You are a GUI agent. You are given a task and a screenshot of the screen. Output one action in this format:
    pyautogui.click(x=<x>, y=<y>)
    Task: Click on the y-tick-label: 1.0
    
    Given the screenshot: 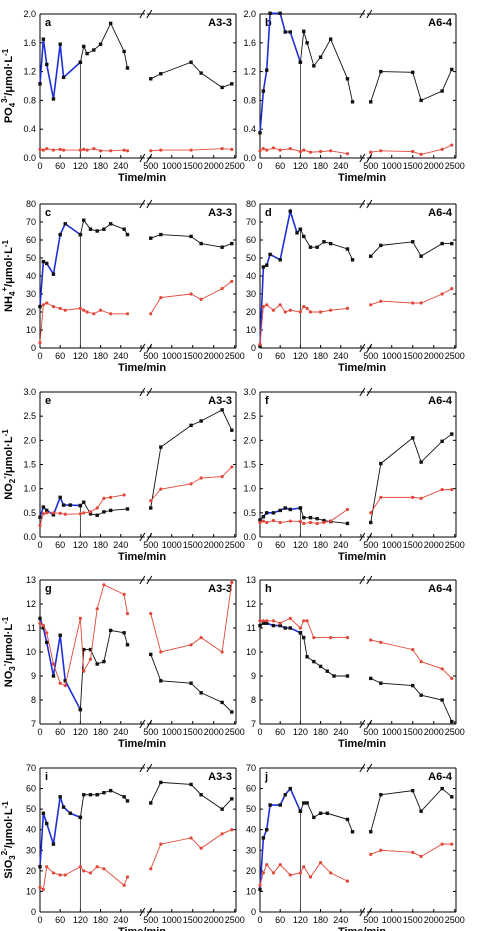 What is the action you would take?
    pyautogui.click(x=249, y=489)
    